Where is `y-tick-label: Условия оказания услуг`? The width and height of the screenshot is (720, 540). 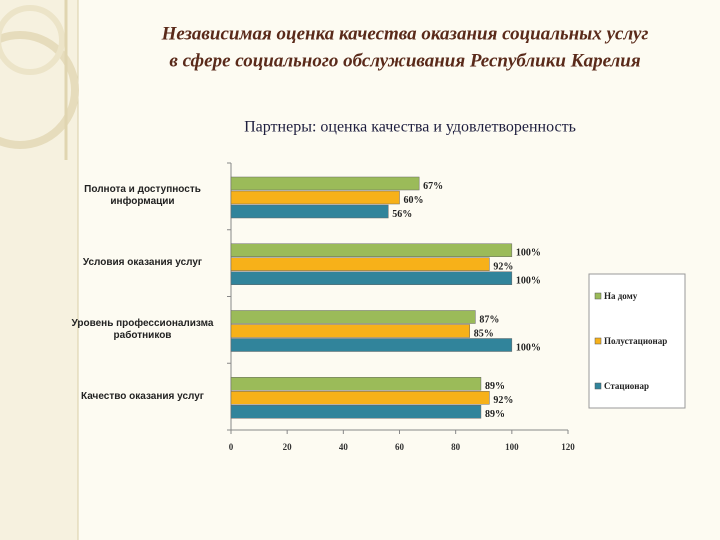 y-tick-label: Условия оказания услуг is located at coordinates (142, 263).